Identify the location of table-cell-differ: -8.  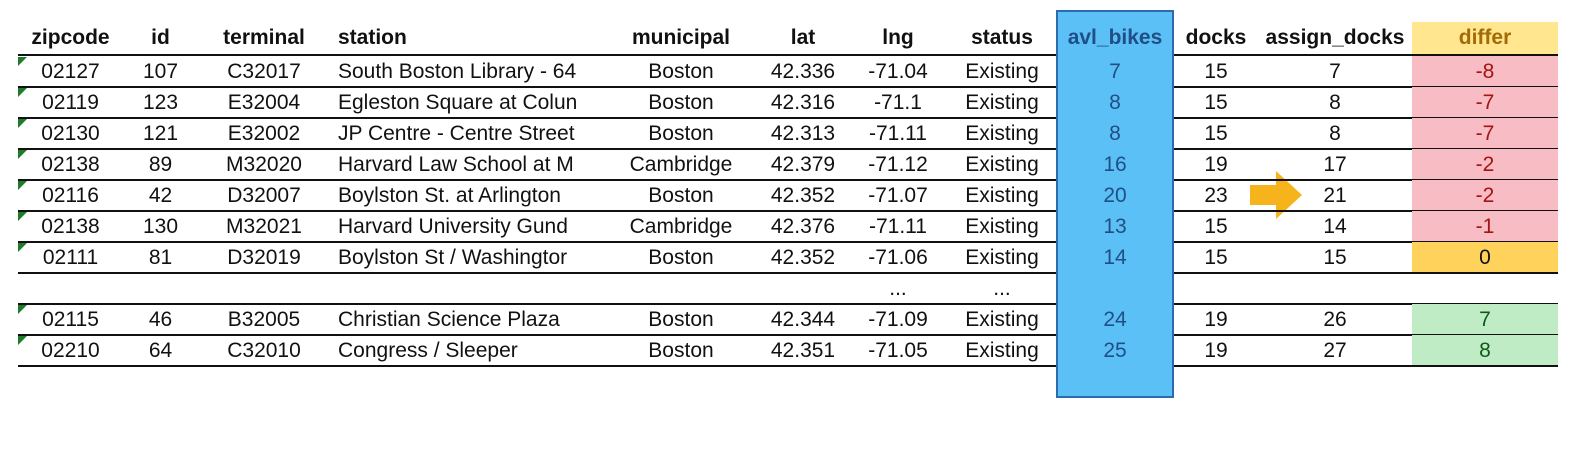
(1485, 71).